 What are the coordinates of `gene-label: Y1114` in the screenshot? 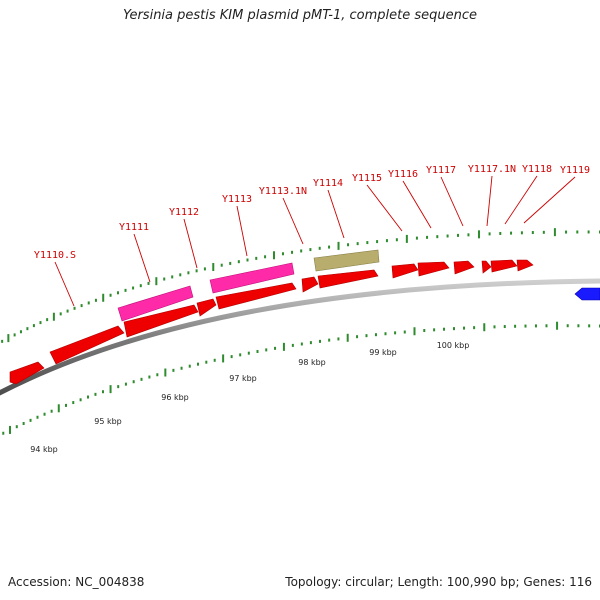 It's located at (328, 183).